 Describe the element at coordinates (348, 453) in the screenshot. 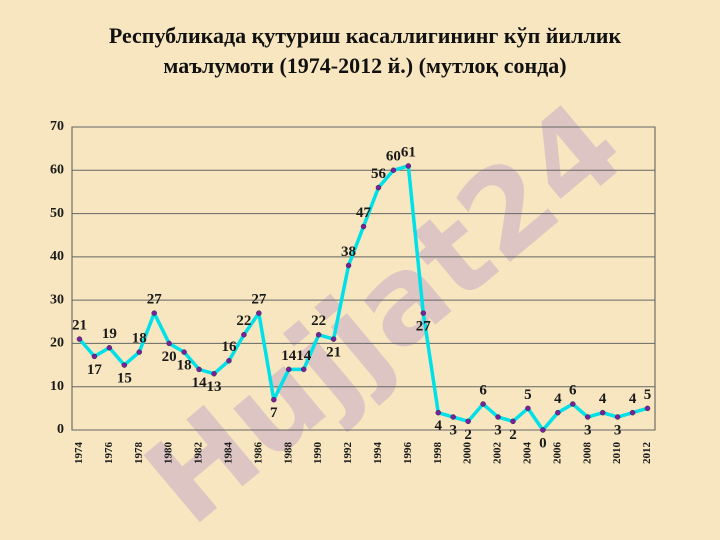

I see `x-tick-label: 1992` at that location.